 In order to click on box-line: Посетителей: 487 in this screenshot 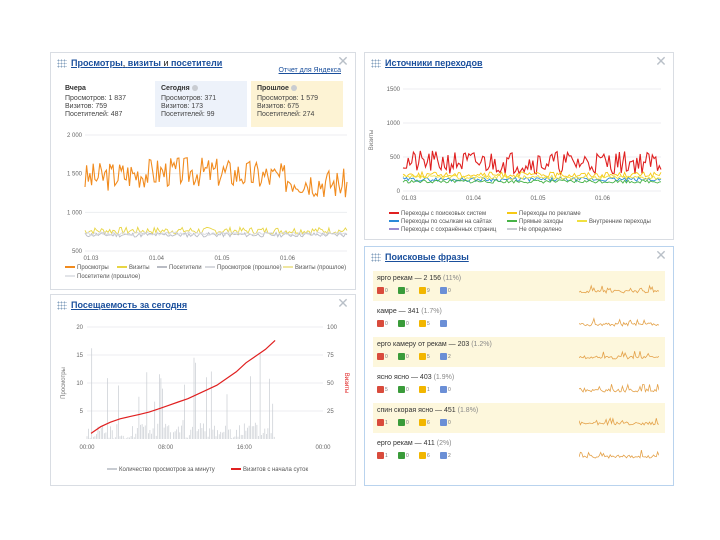, I will do `click(94, 114)`.